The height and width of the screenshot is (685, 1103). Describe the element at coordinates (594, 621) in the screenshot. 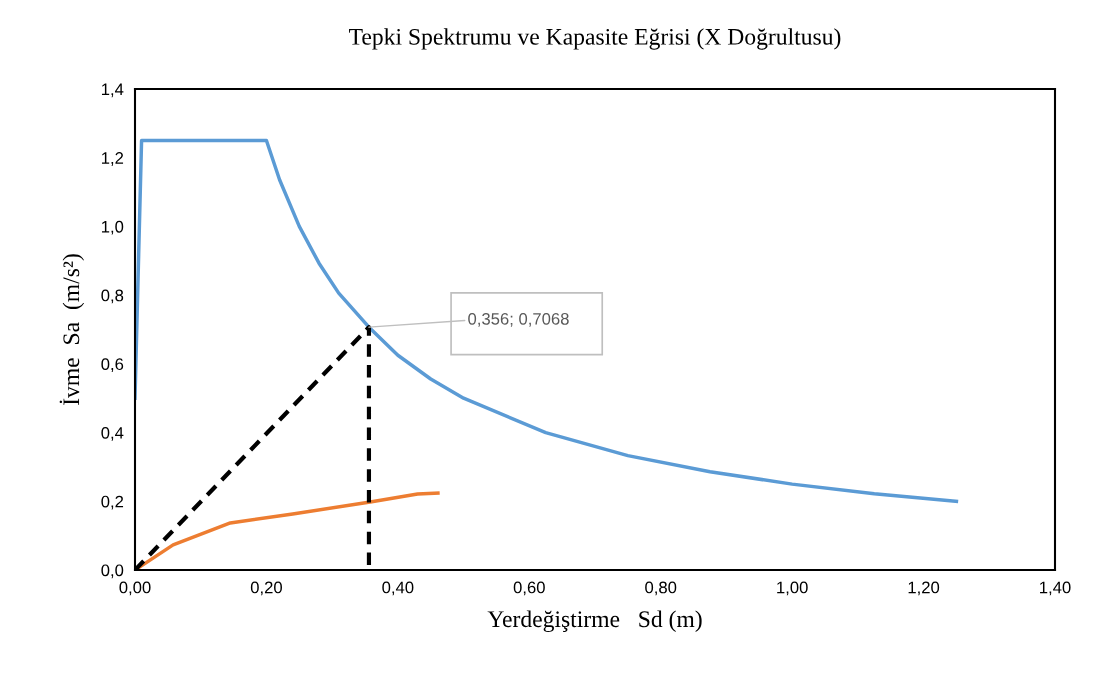

I see `x-axis-title: Yerdeğiştirme Sd (m)` at that location.